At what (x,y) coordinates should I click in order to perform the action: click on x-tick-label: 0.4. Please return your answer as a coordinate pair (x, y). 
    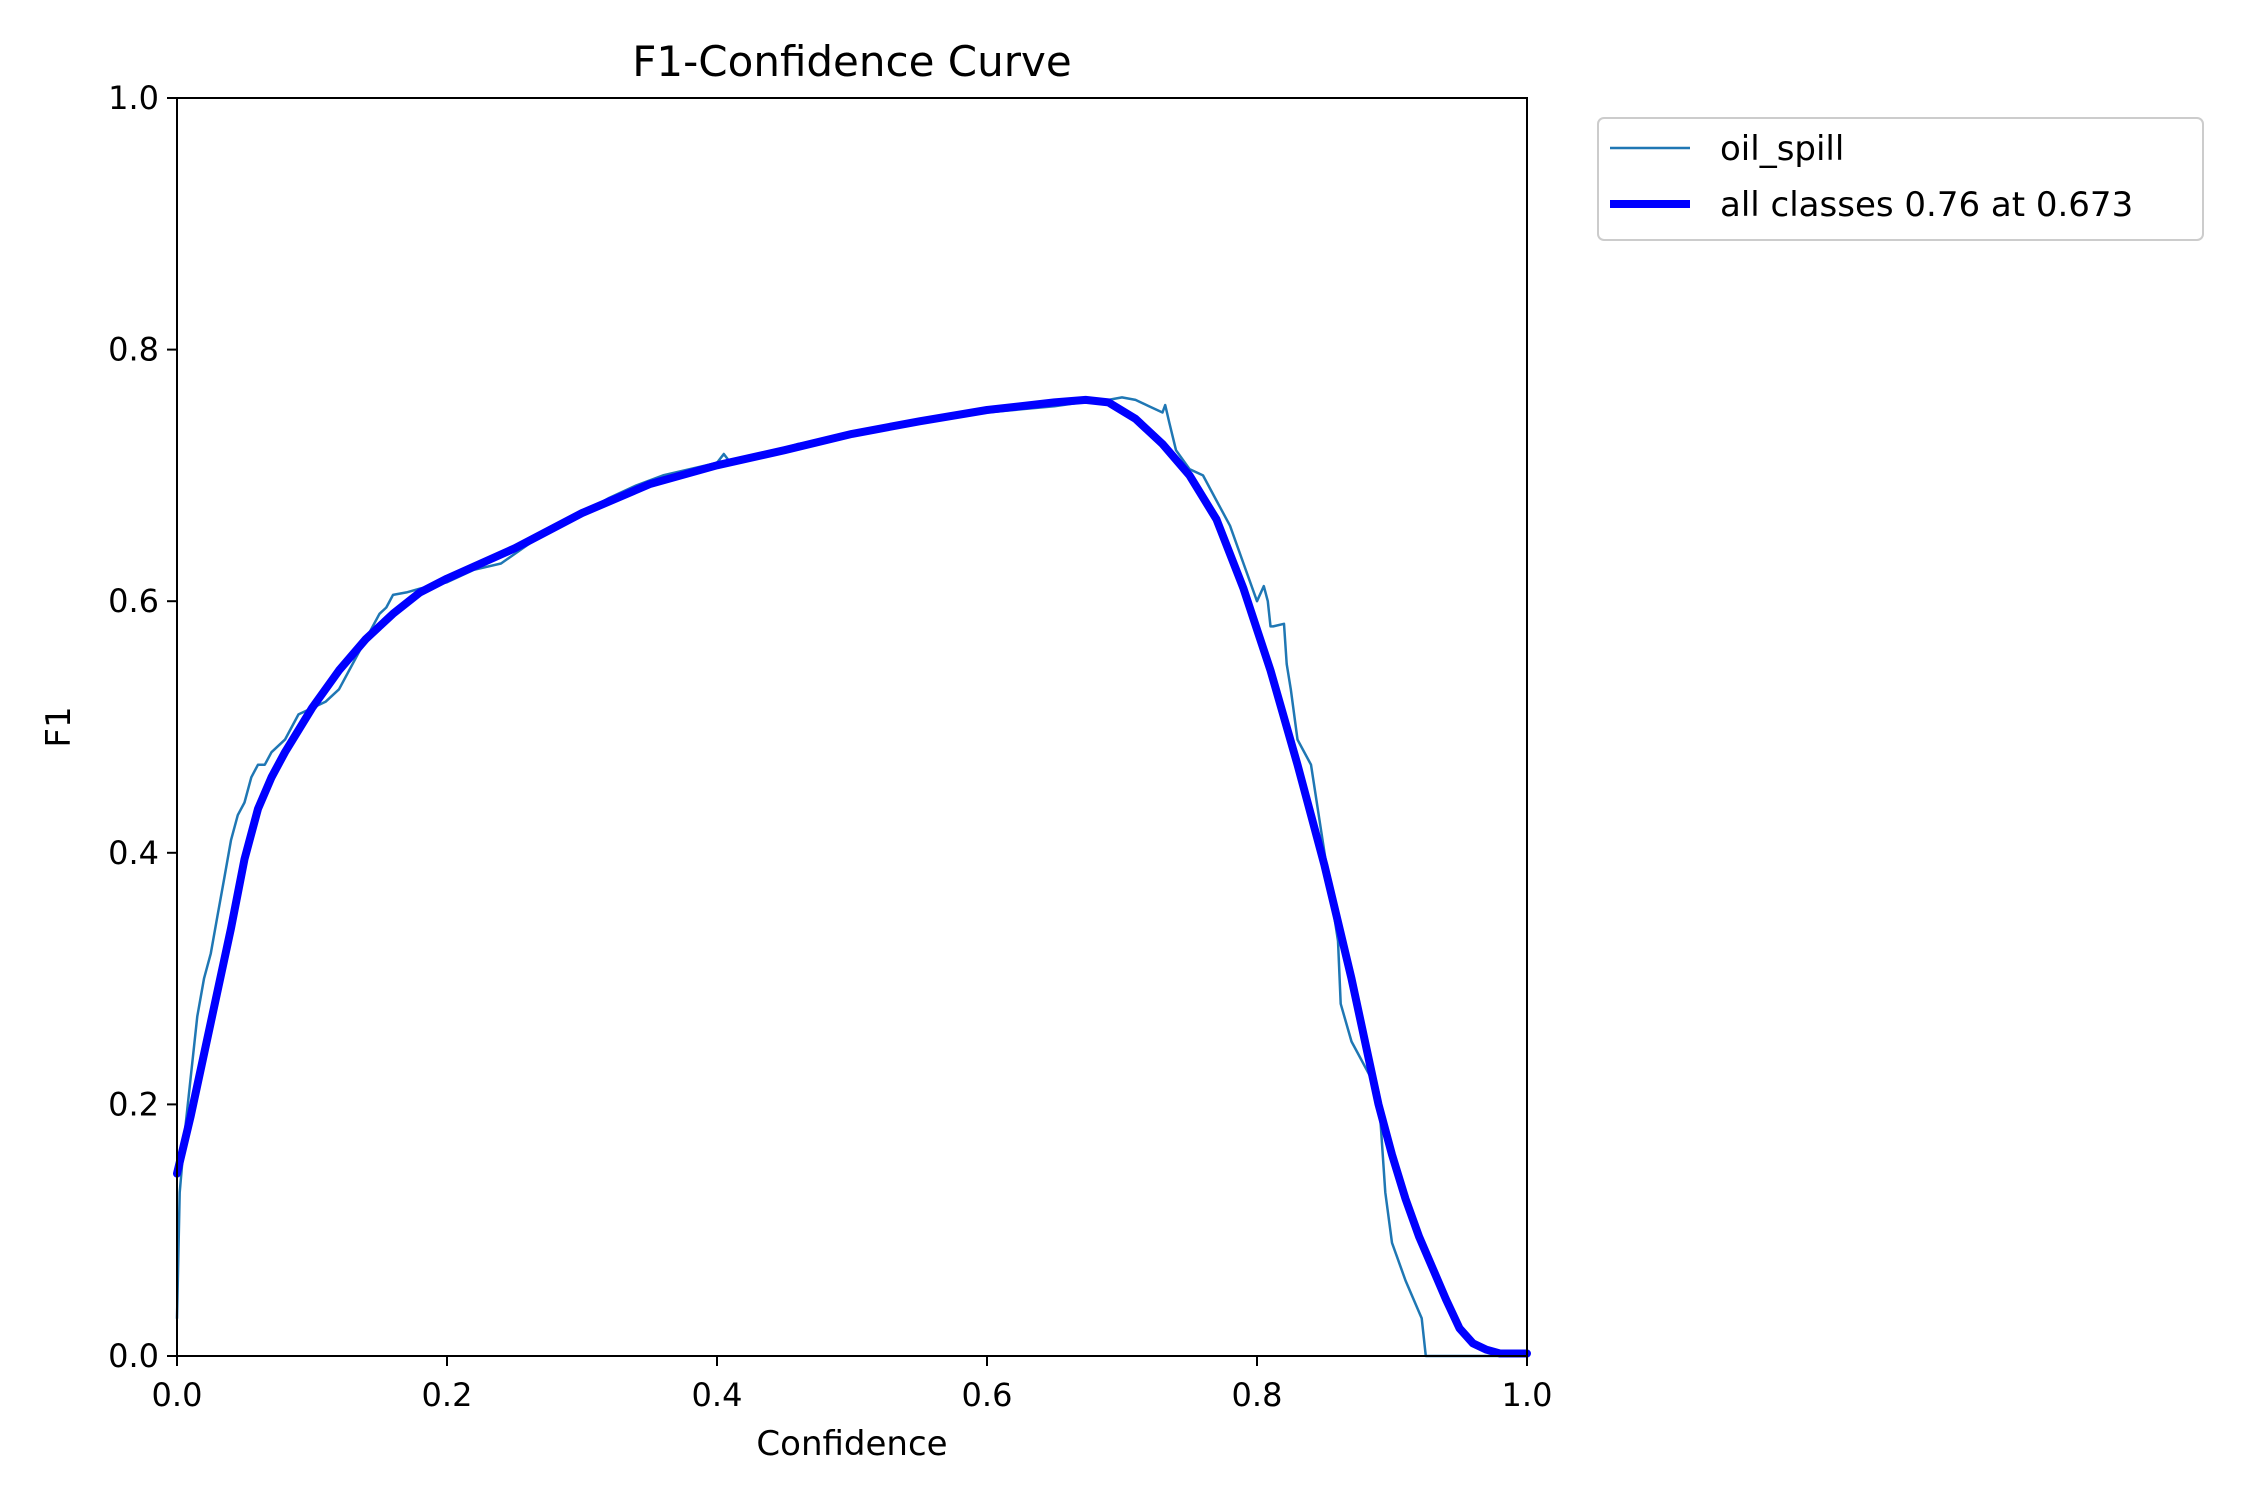
    Looking at the image, I should click on (717, 1395).